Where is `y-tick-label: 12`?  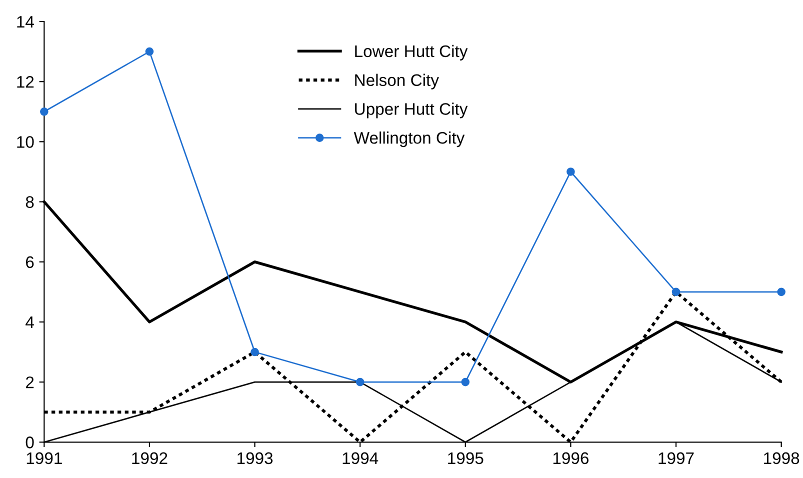
y-tick-label: 12 is located at coordinates (25, 82).